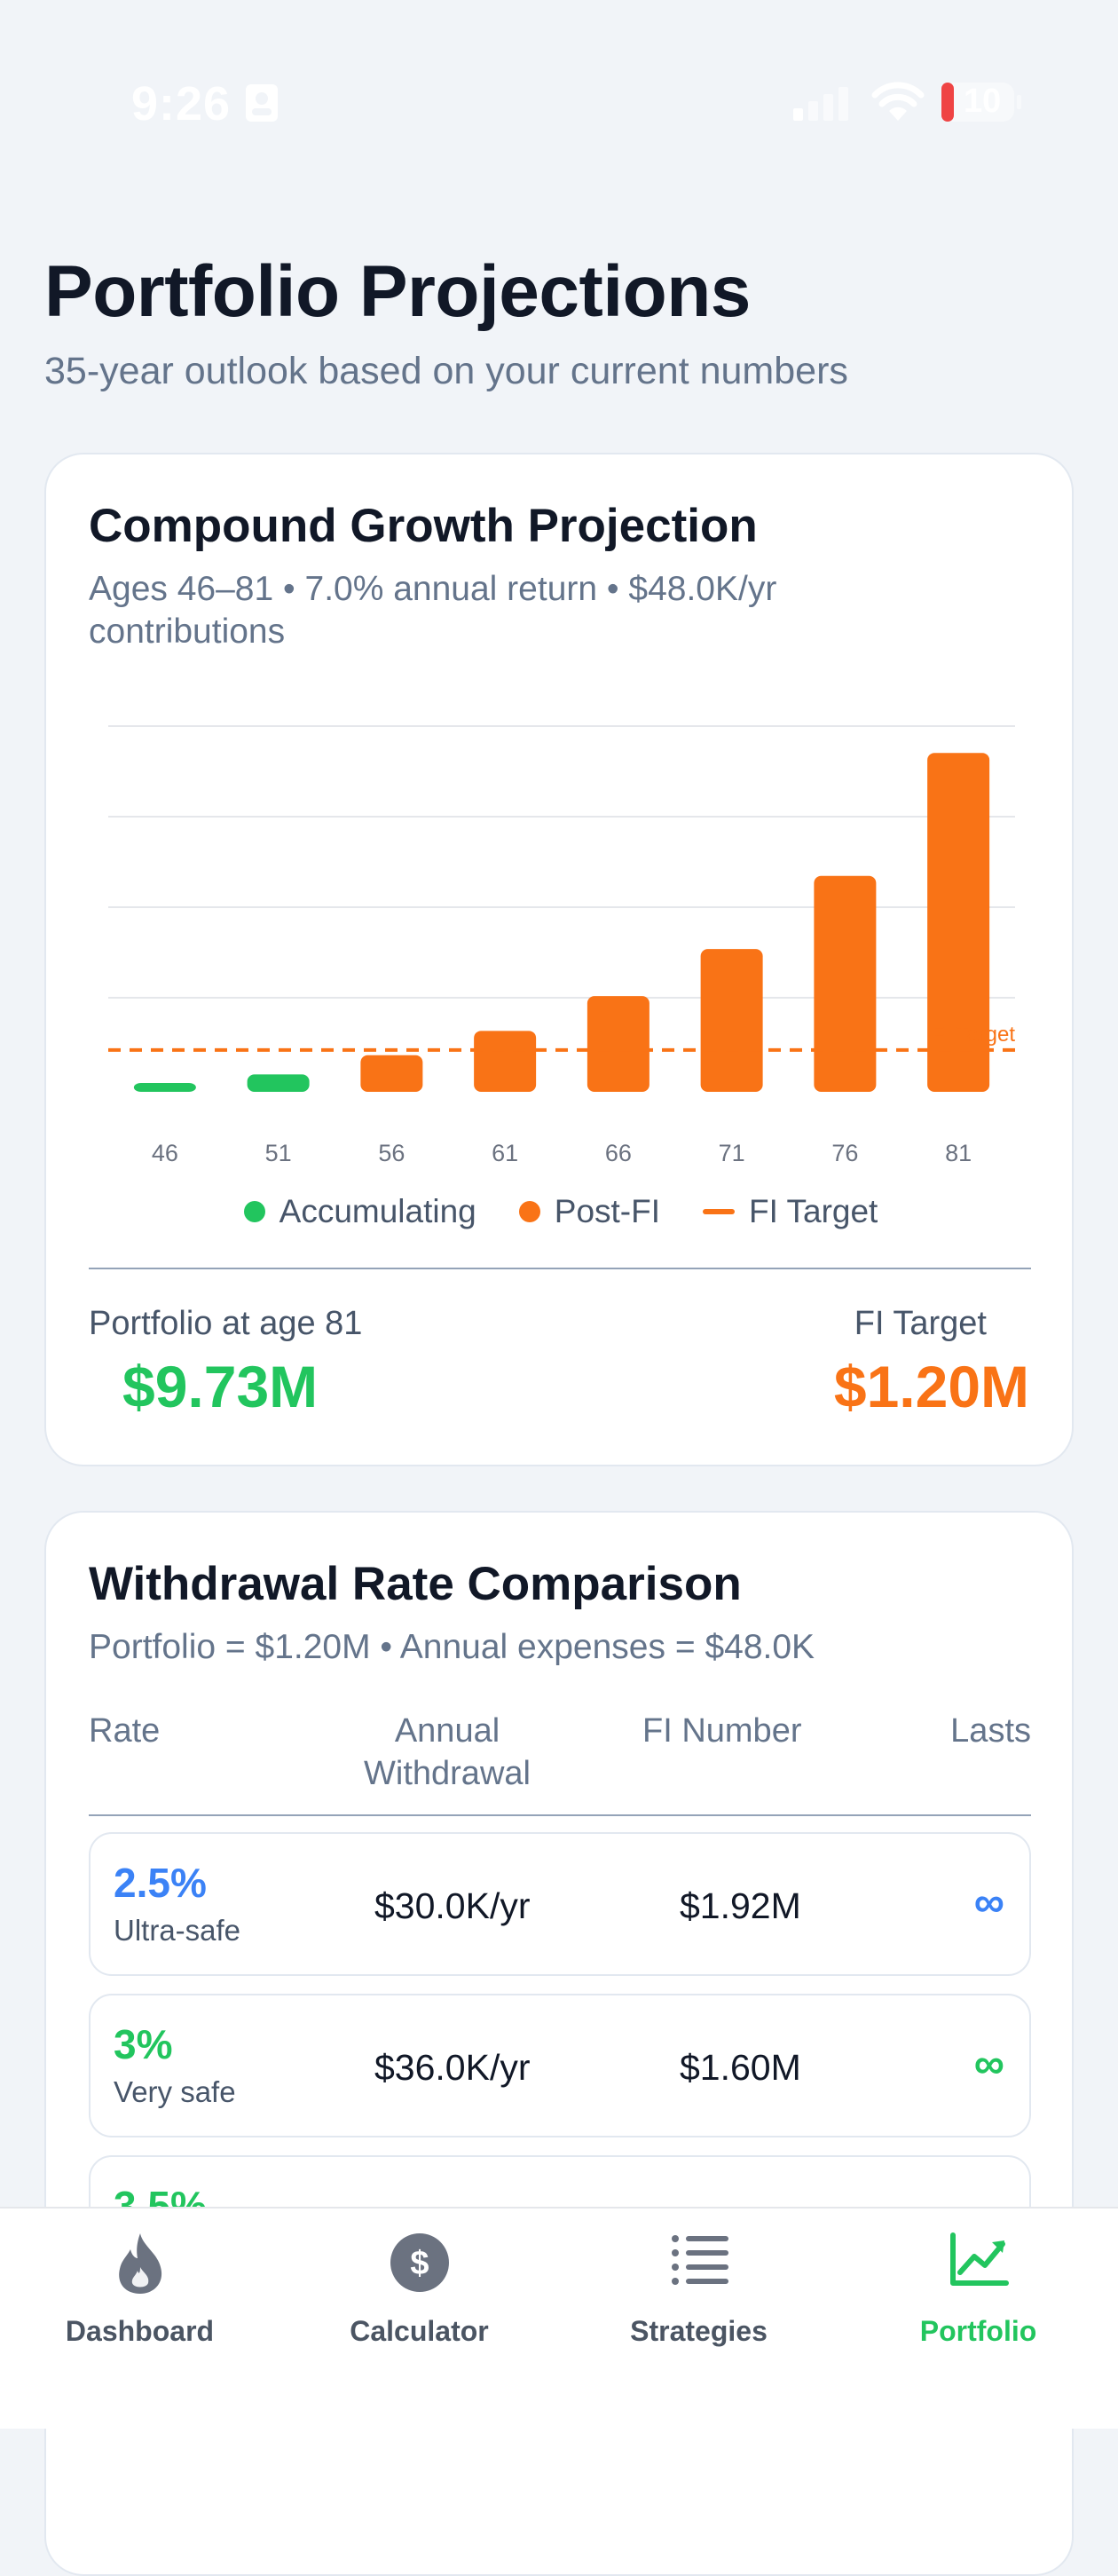 The height and width of the screenshot is (2576, 1118). I want to click on fi-target-line-label: FI Target, so click(974, 1035).